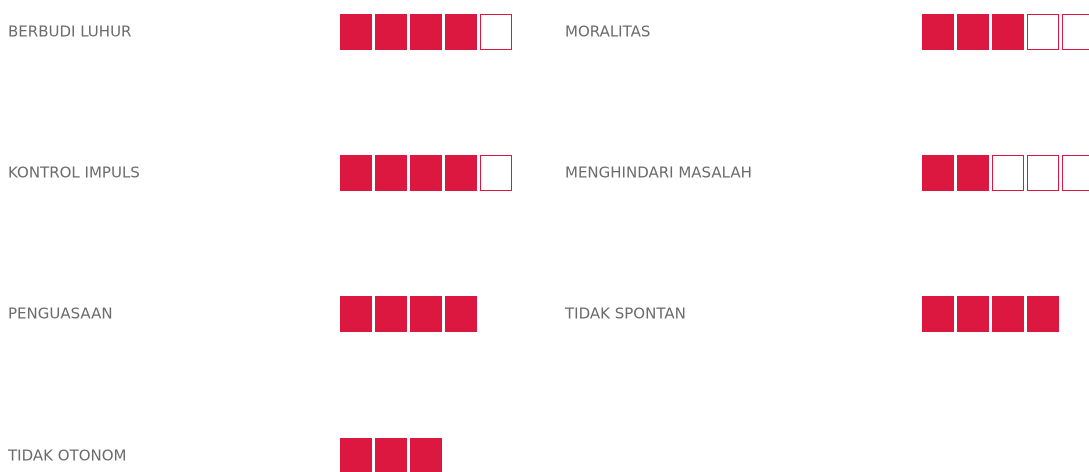  What do you see at coordinates (60, 314) in the screenshot?
I see `rating-label: PENGUASAAN` at bounding box center [60, 314].